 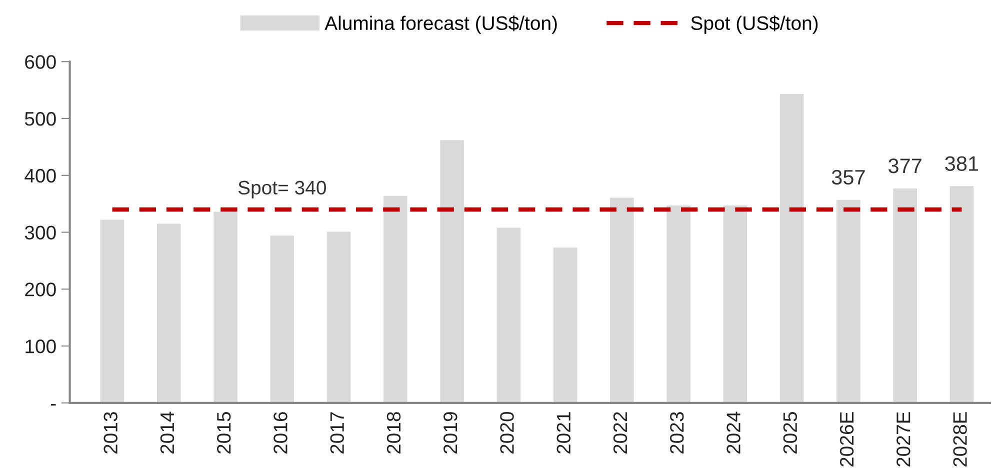 What do you see at coordinates (223, 433) in the screenshot?
I see `x-tick-label: 2015` at bounding box center [223, 433].